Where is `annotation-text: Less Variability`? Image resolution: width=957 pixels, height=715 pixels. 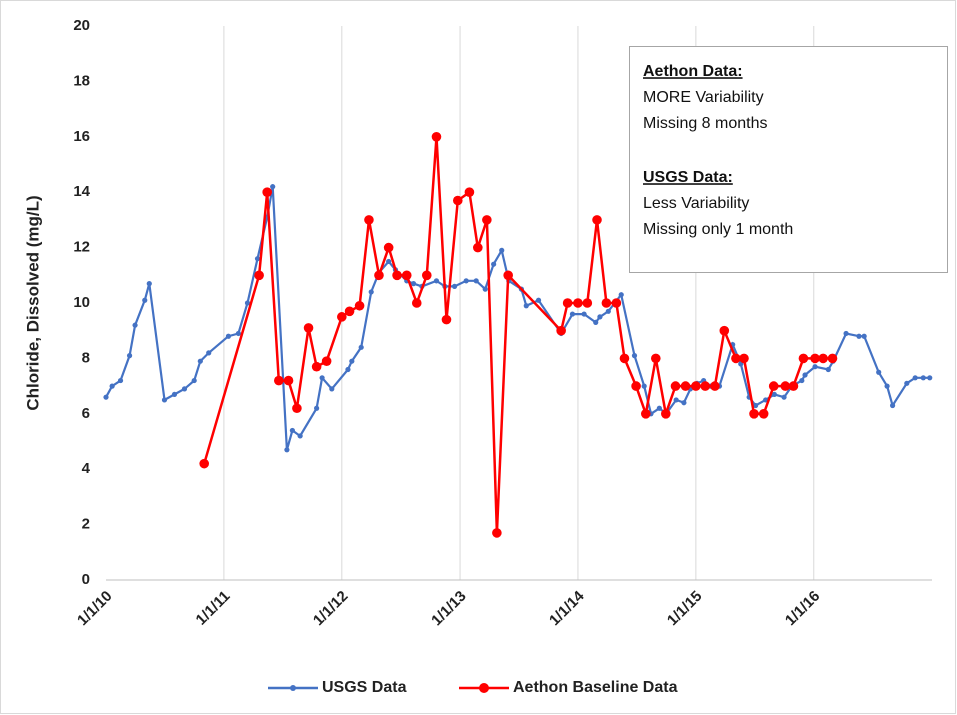 annotation-text: Less Variability is located at coordinates (696, 203).